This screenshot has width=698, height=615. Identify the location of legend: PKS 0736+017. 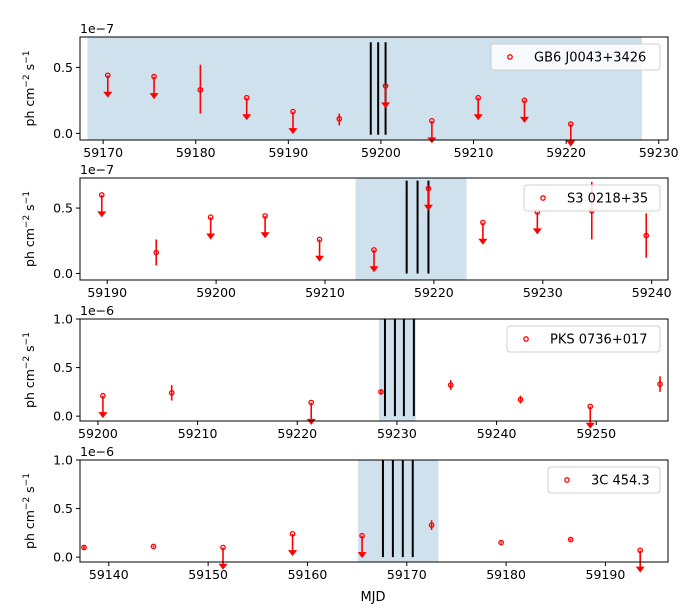
(583, 339).